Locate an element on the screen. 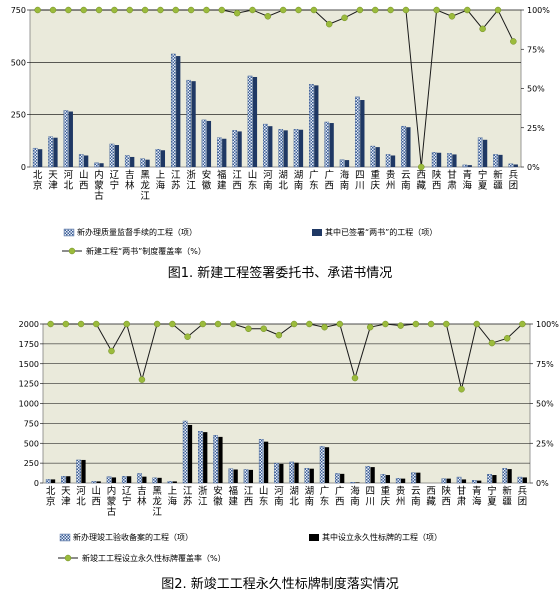 This screenshot has height=598, width=560. legend-label-1: 新办理质量监督手续的工程（项） is located at coordinates (137, 232).